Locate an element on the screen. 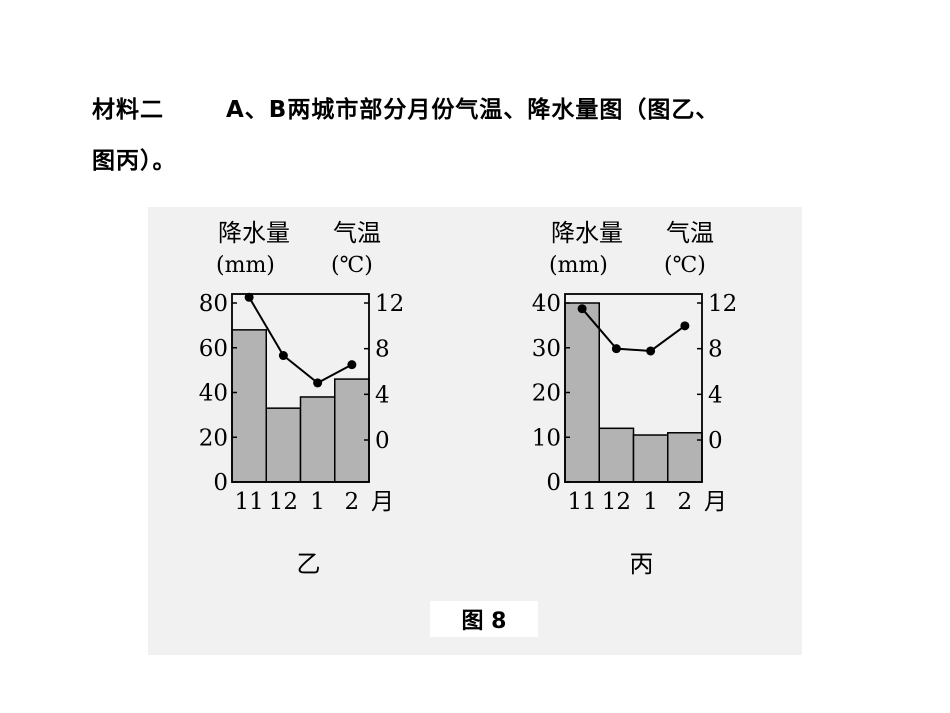 The image size is (950, 713). chart-1-left-tick-label: 0 is located at coordinates (220, 483).